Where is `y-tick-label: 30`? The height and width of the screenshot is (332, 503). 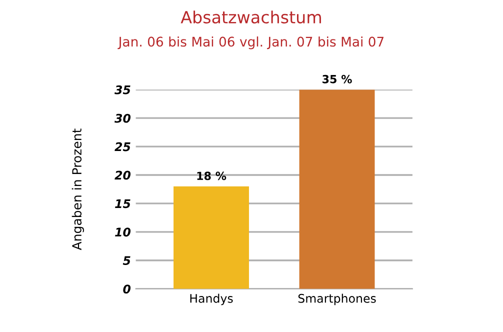
y-tick-label: 30 is located at coordinates (122, 118).